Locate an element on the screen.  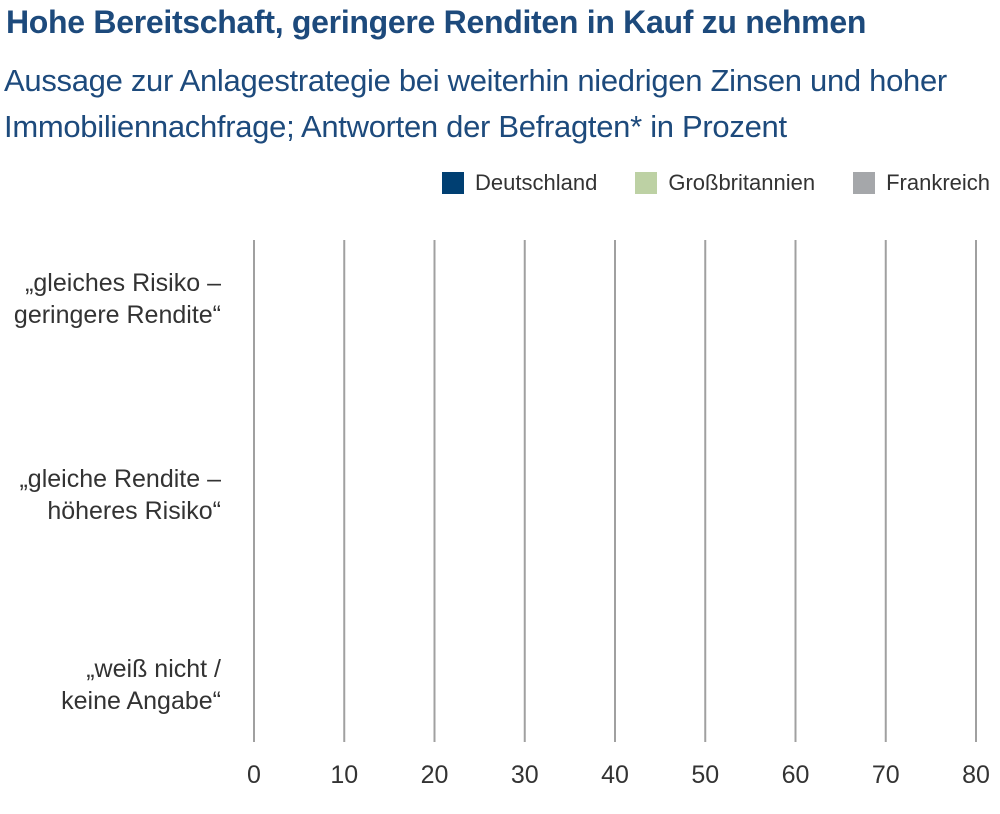
legend-label-deutschland: Deutschland is located at coordinates (536, 182).